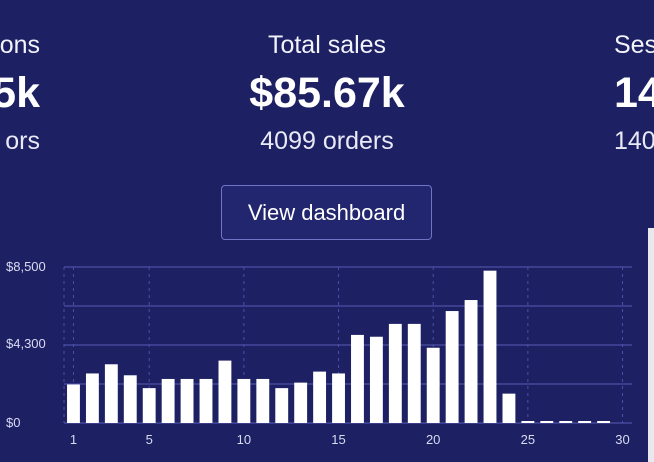 Image resolution: width=654 pixels, height=462 pixels. What do you see at coordinates (26, 266) in the screenshot?
I see `y-tick-label: $8,500` at bounding box center [26, 266].